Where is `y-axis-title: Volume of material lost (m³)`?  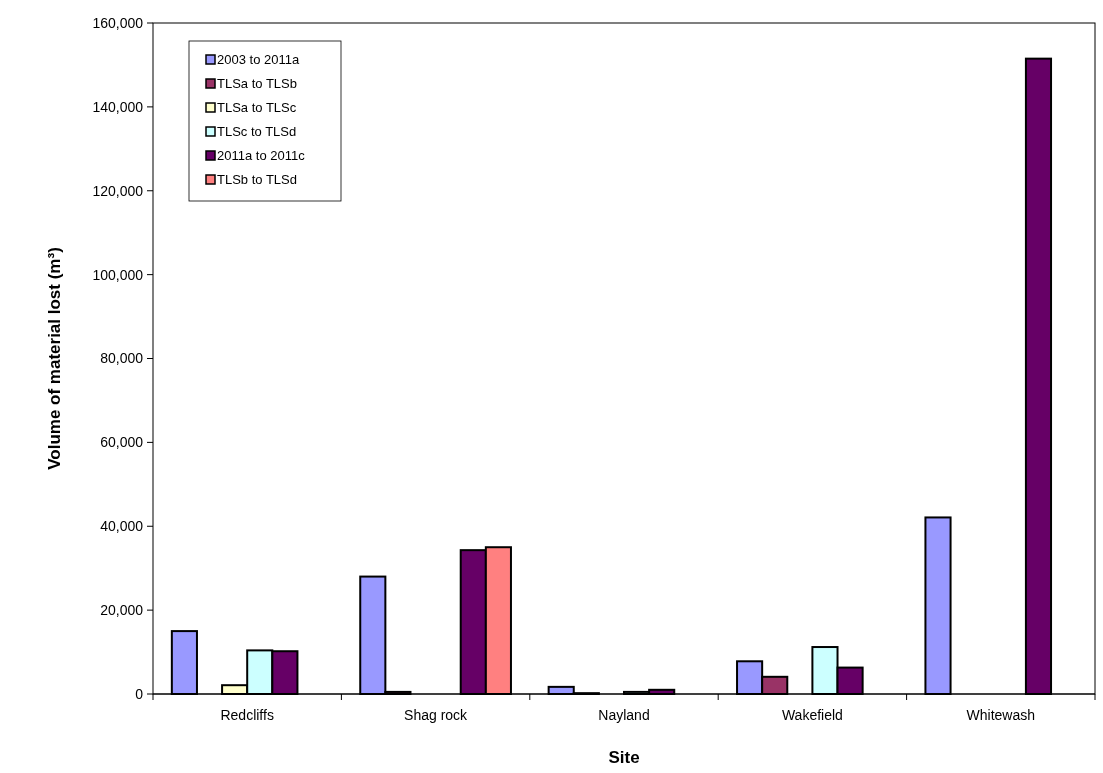 y-axis-title: Volume of material lost (m³) is located at coordinates (54, 358).